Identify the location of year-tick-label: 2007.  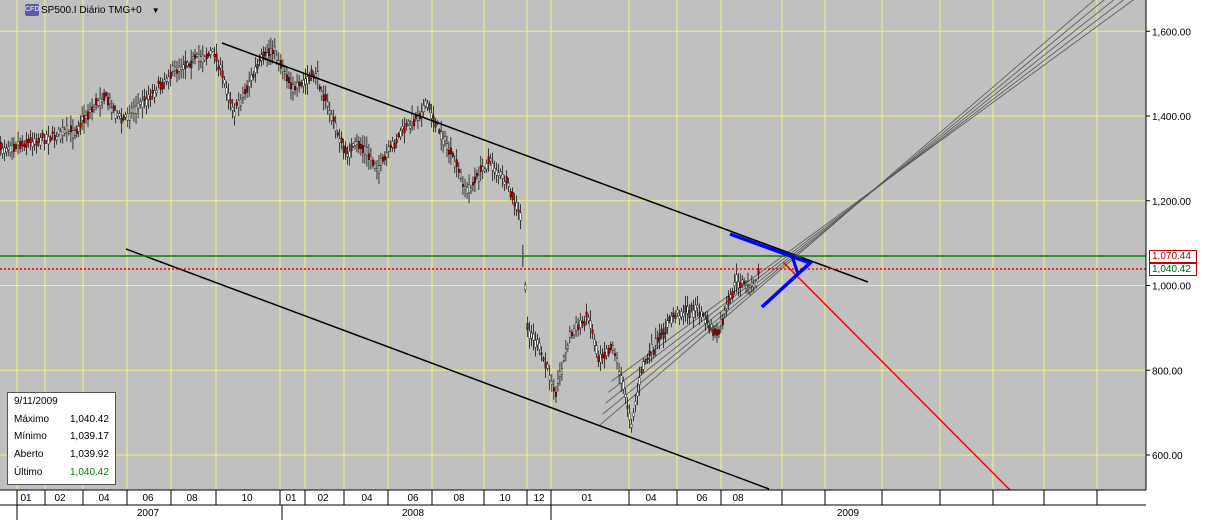
(148, 513).